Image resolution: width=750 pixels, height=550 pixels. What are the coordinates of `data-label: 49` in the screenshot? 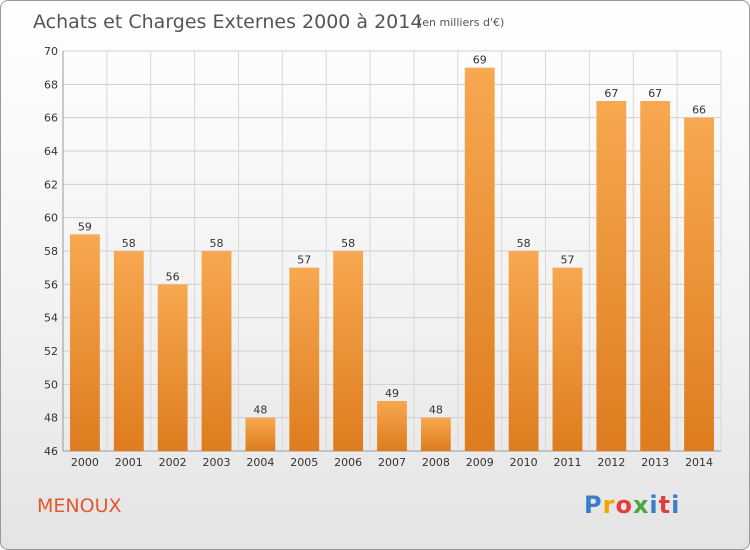 It's located at (392, 393).